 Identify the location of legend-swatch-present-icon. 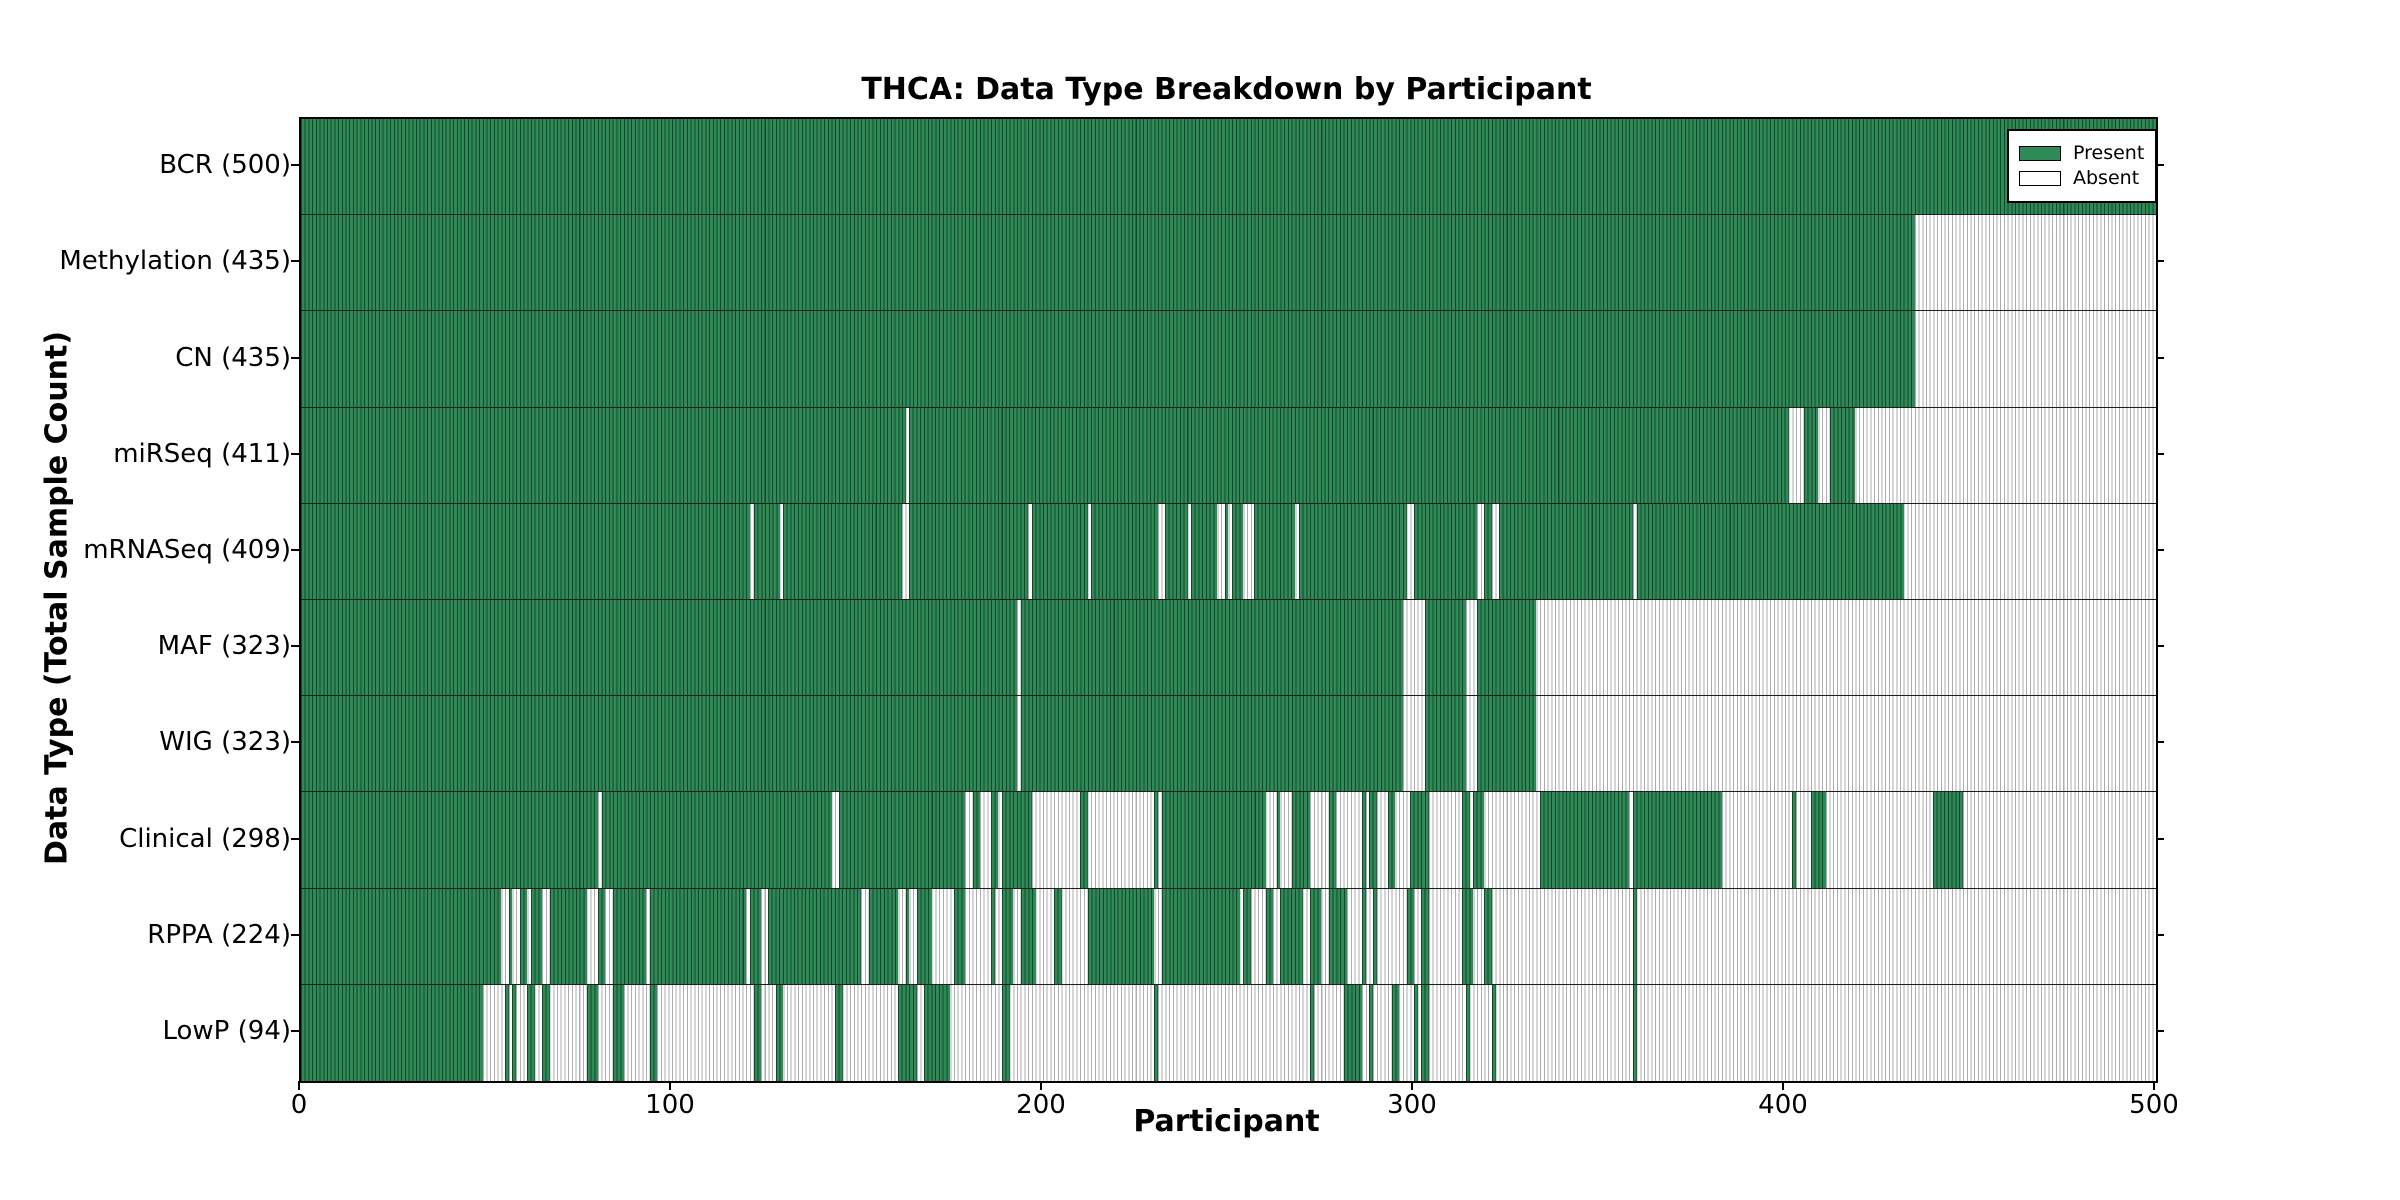
(2040, 153).